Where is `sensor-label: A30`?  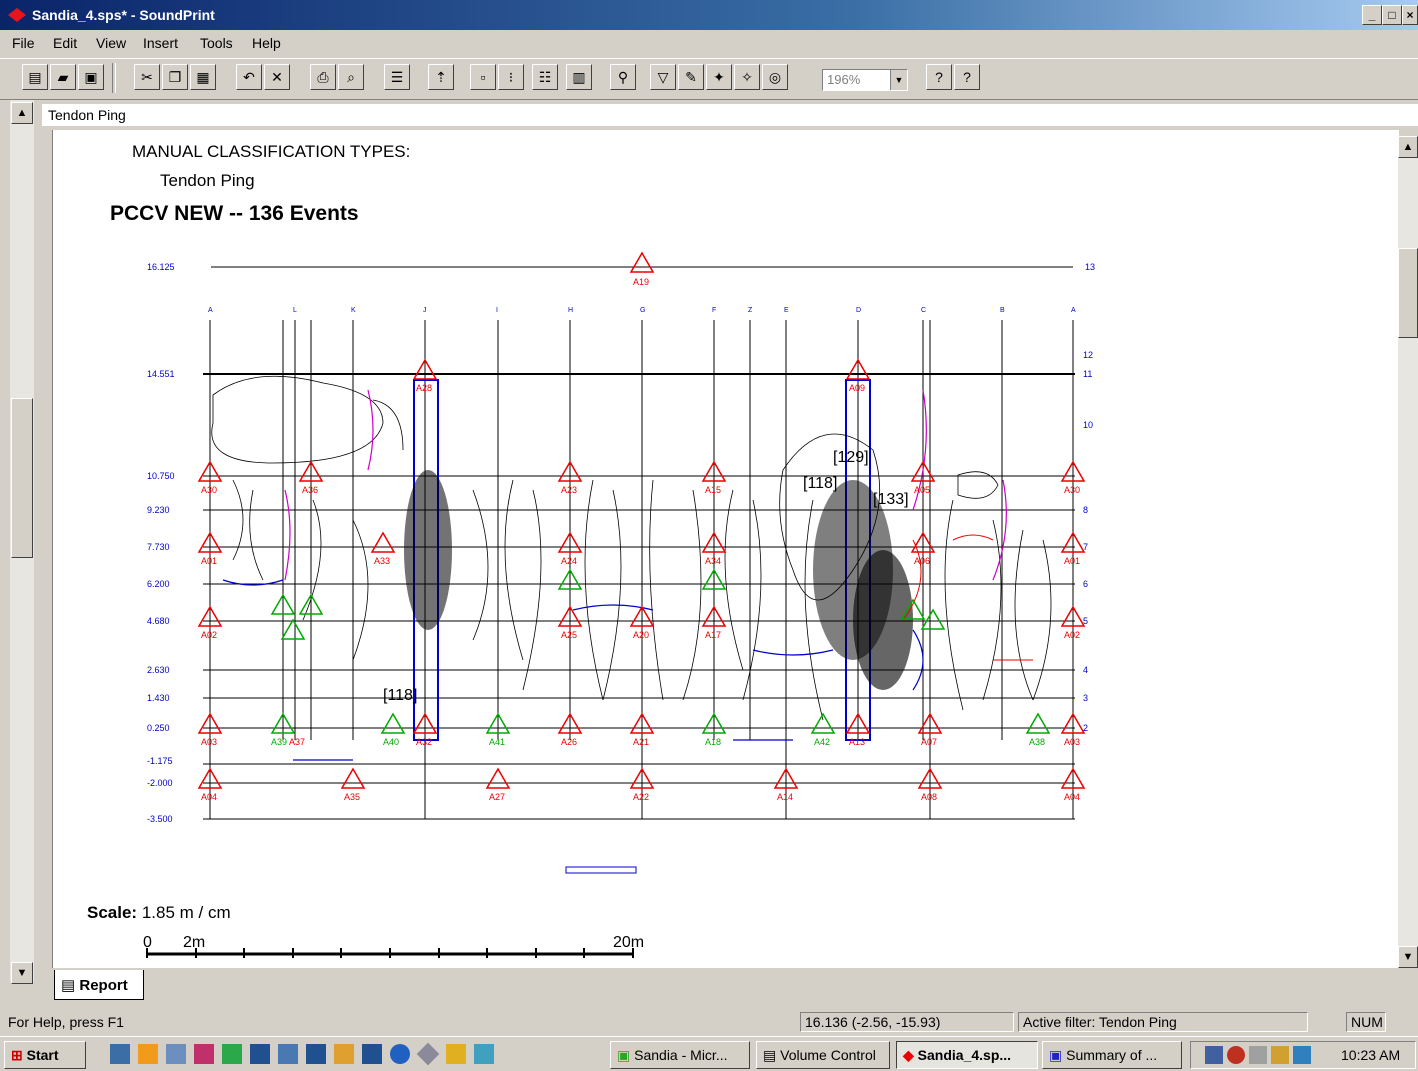 sensor-label: A30 is located at coordinates (209, 490).